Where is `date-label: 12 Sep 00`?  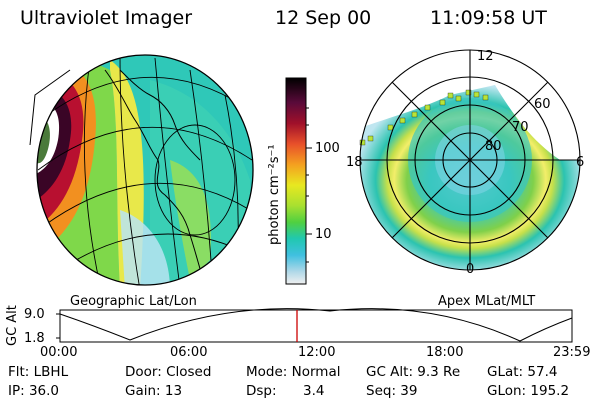
date-label: 12 Sep 00 is located at coordinates (323, 18).